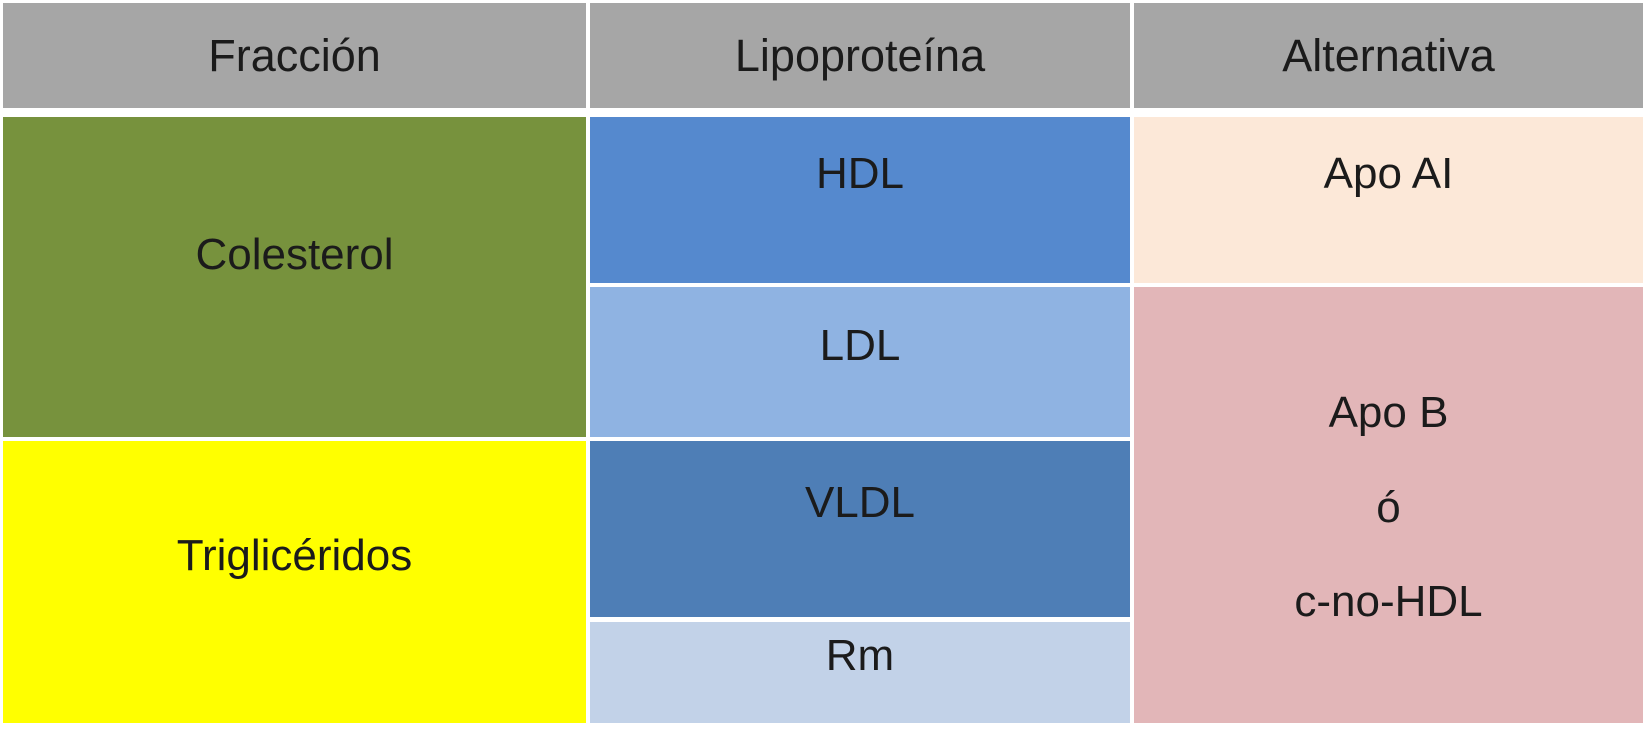 The image size is (1650, 734). I want to click on apo-b-line-1: Apo B, so click(1388, 413).